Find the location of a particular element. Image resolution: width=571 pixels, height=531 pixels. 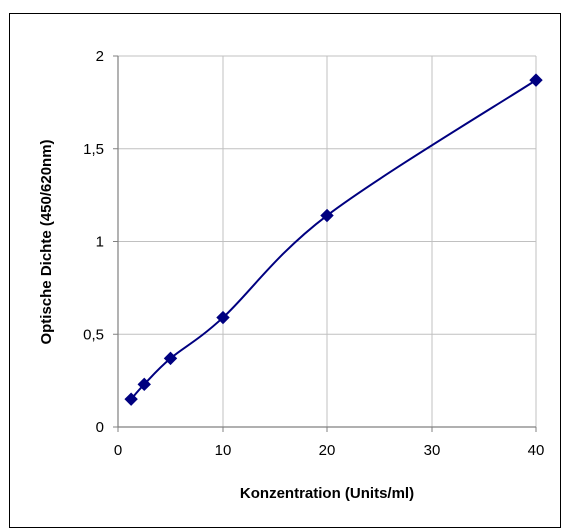

x-tick-label: 20 is located at coordinates (327, 450).